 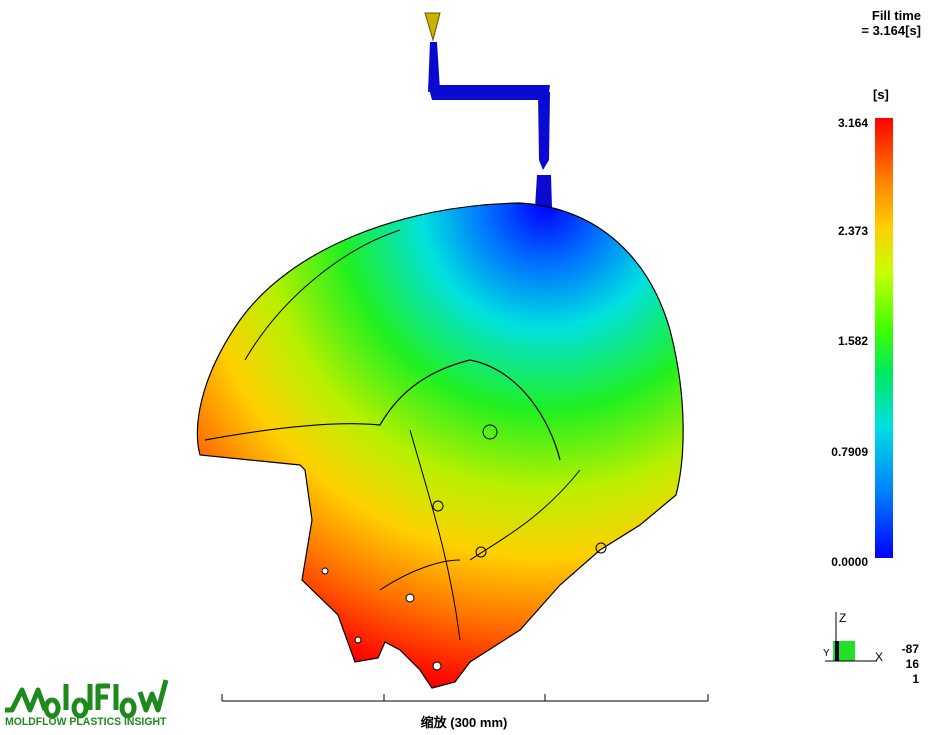 I want to click on color-legend-bar, so click(x=884, y=338).